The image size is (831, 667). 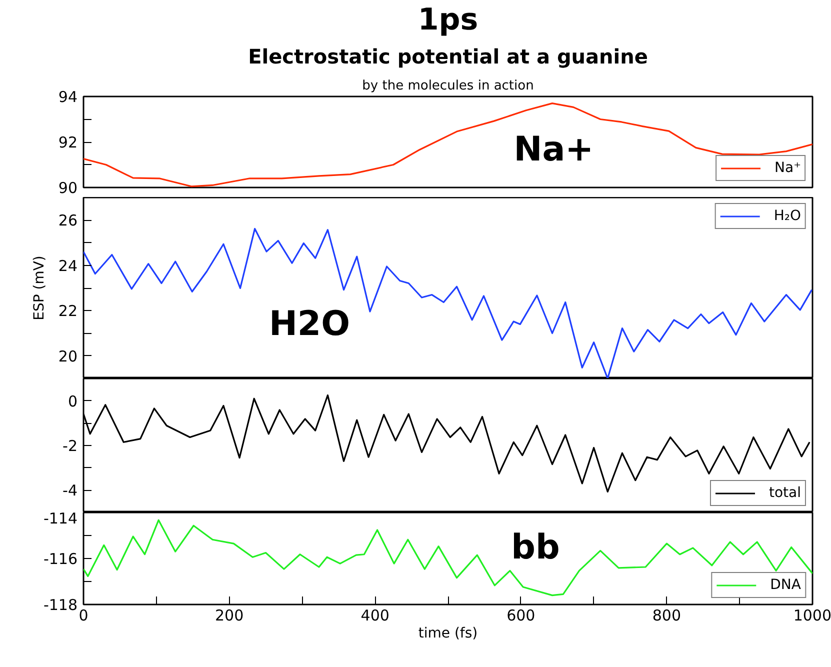 What do you see at coordinates (554, 149) in the screenshot?
I see `annotation: Na+` at bounding box center [554, 149].